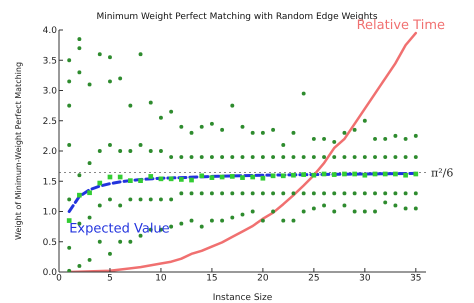 The width and height of the screenshot is (474, 303). What do you see at coordinates (49, 243) in the screenshot?
I see `y-tick-label: 0.5` at bounding box center [49, 243].